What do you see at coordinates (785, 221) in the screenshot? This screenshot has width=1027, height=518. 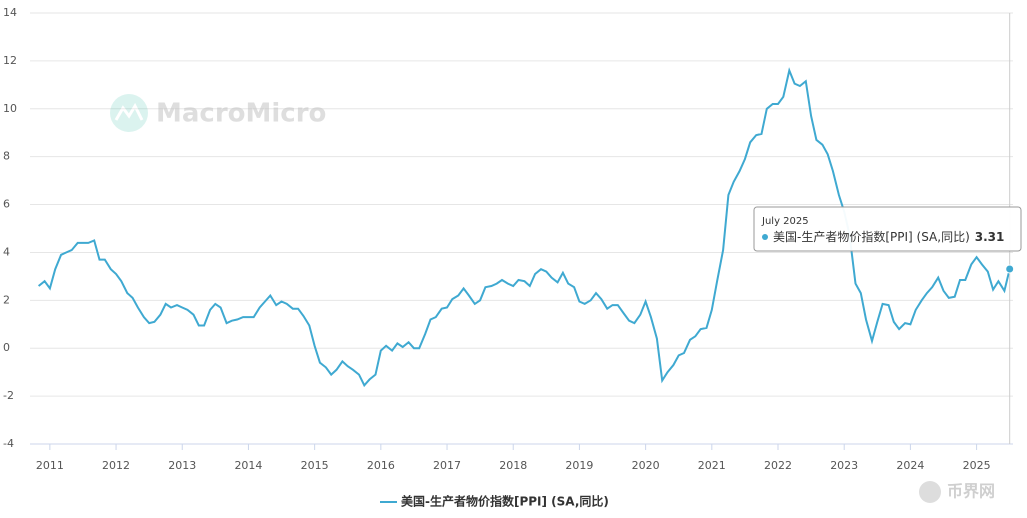 I see `tooltip-title: July 2025` at bounding box center [785, 221].